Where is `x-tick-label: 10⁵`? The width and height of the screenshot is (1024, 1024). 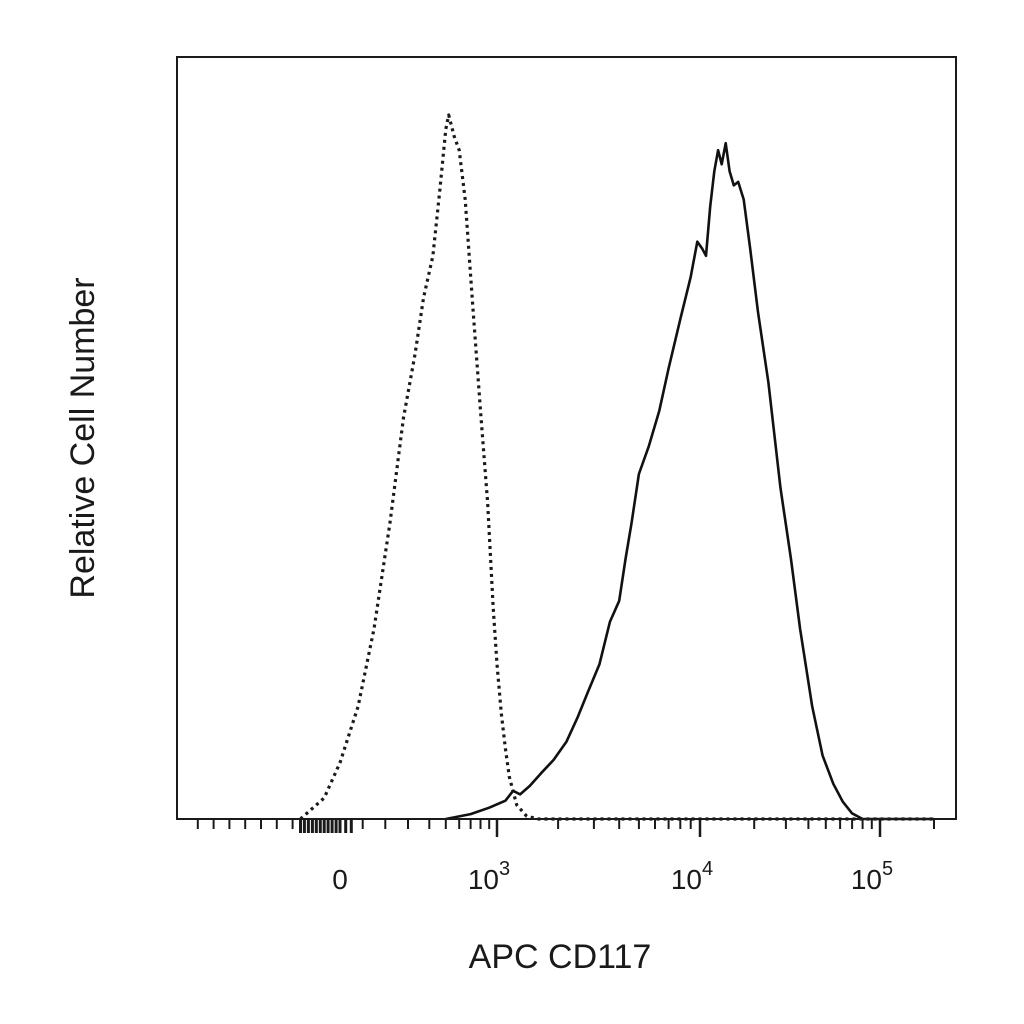 x-tick-label: 10⁵ is located at coordinates (872, 876).